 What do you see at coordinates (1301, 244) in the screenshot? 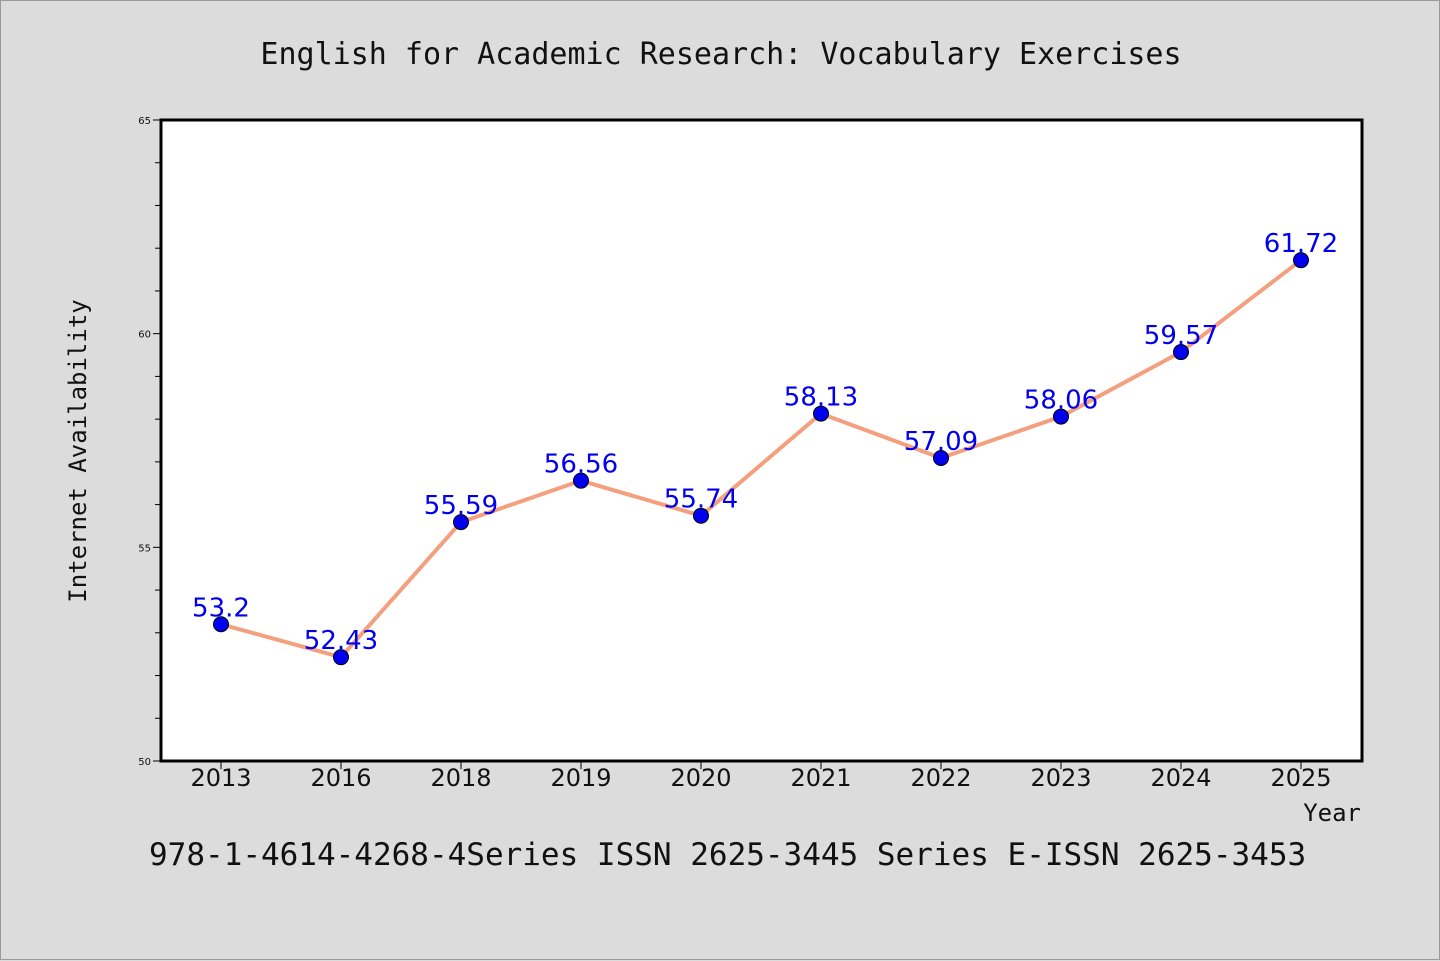
I see `data-label: 61.72` at bounding box center [1301, 244].